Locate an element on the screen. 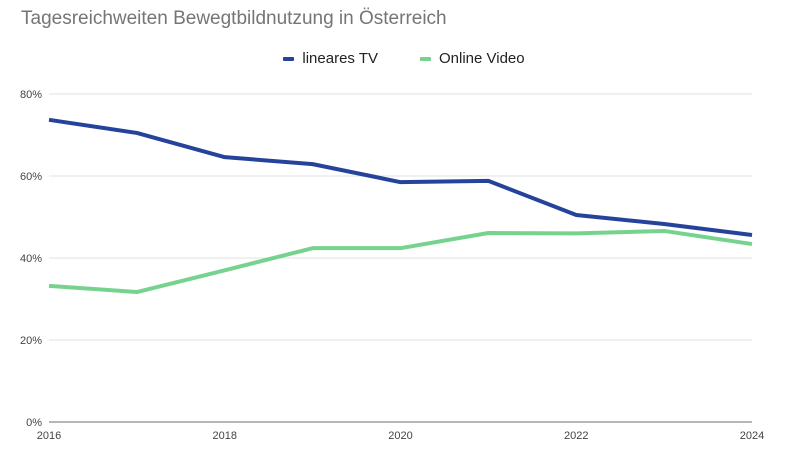 The height and width of the screenshot is (460, 788). legend-label-online-video: Online Video is located at coordinates (481, 58).